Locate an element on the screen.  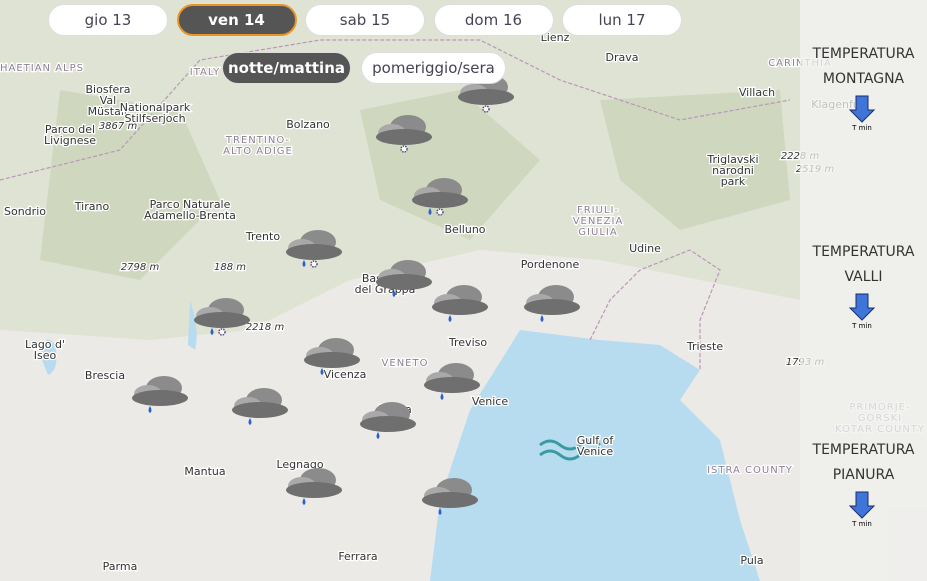
map-label: Vicenza is located at coordinates (345, 374).